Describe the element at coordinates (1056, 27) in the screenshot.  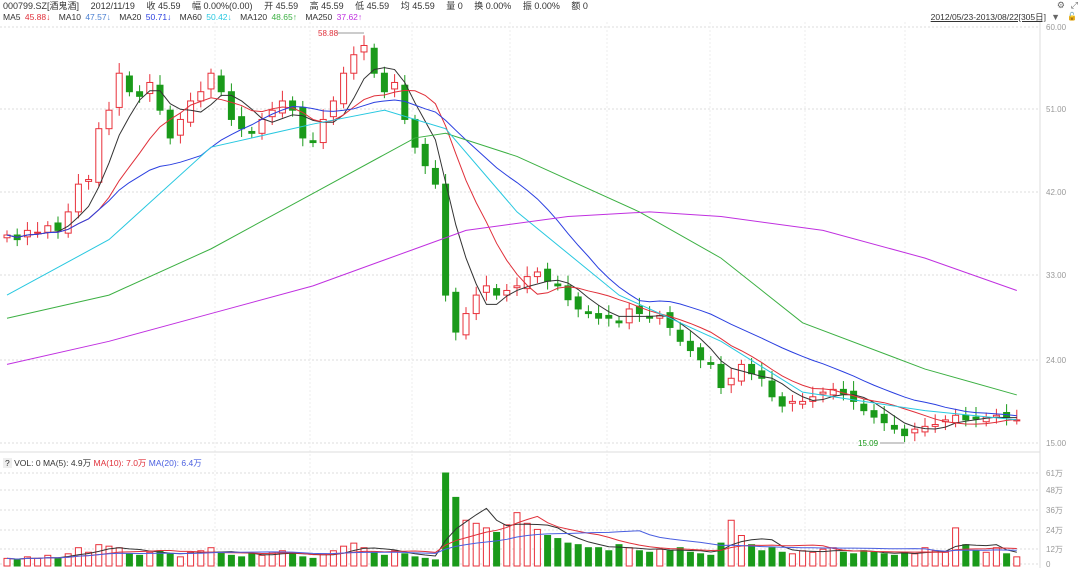
I see `price-tick-label: 60.00` at that location.